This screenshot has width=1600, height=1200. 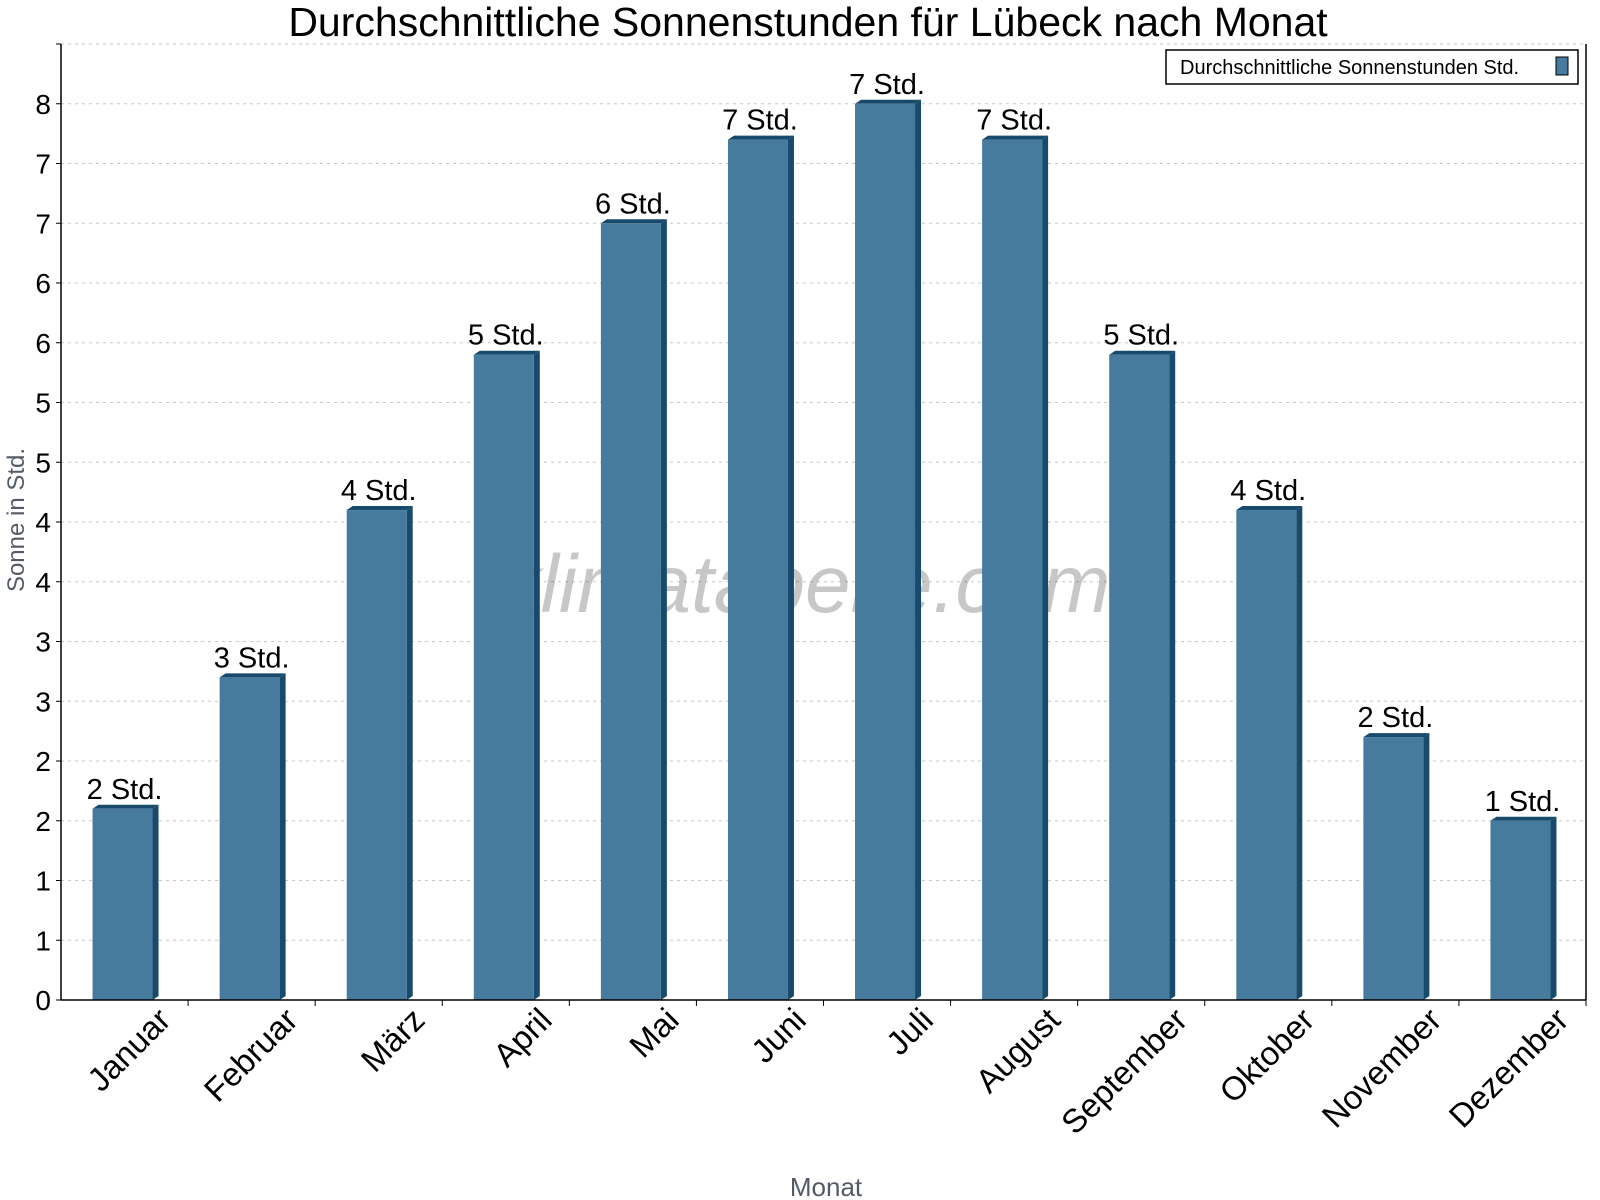 What do you see at coordinates (251, 1055) in the screenshot?
I see `x-tick-label: Februar` at bounding box center [251, 1055].